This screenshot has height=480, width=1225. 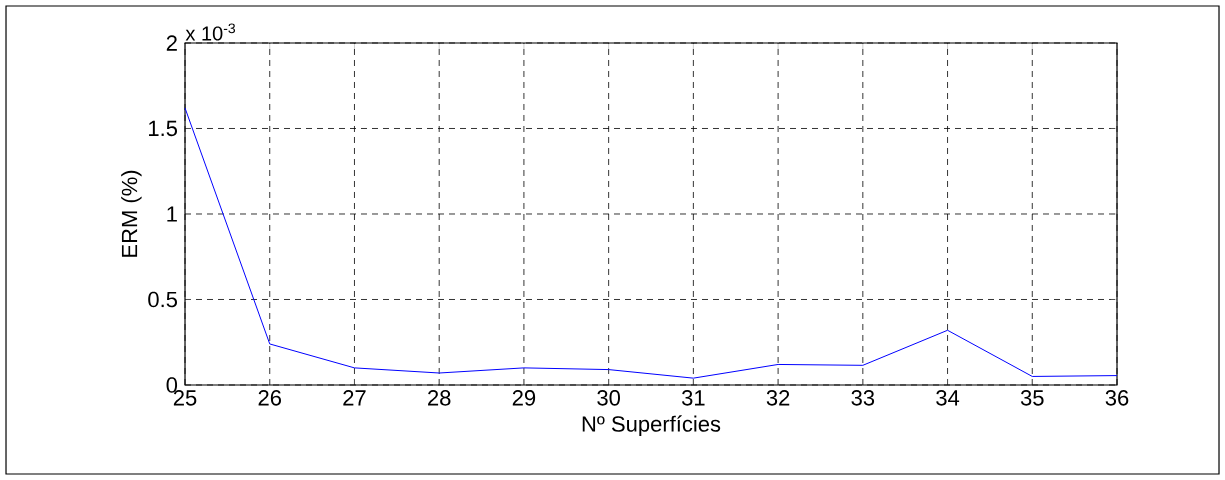 I want to click on x-axis-title: Nº Superfícies, so click(x=651, y=426).